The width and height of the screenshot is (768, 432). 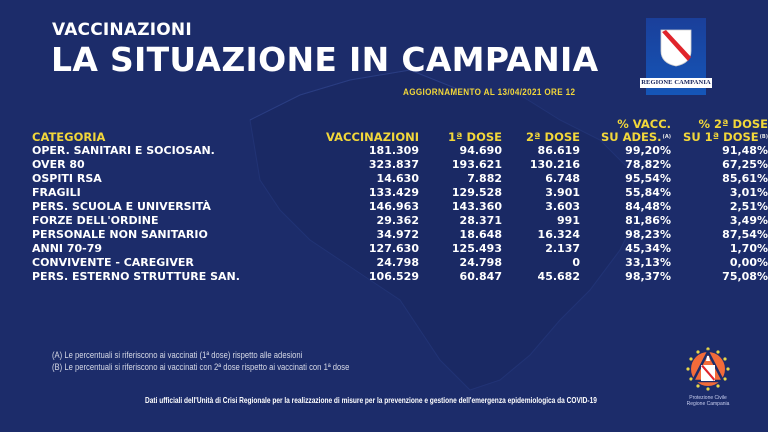 What do you see at coordinates (480, 220) in the screenshot?
I see `cell-dose1: 28.371` at bounding box center [480, 220].